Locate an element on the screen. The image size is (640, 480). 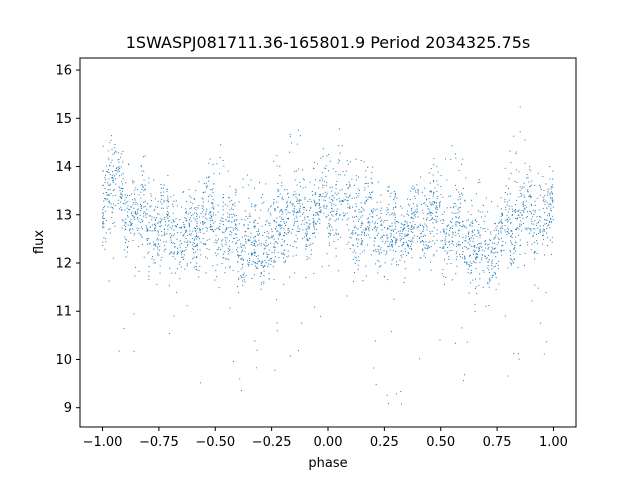
y-tick-label: 10 is located at coordinates (63, 360).